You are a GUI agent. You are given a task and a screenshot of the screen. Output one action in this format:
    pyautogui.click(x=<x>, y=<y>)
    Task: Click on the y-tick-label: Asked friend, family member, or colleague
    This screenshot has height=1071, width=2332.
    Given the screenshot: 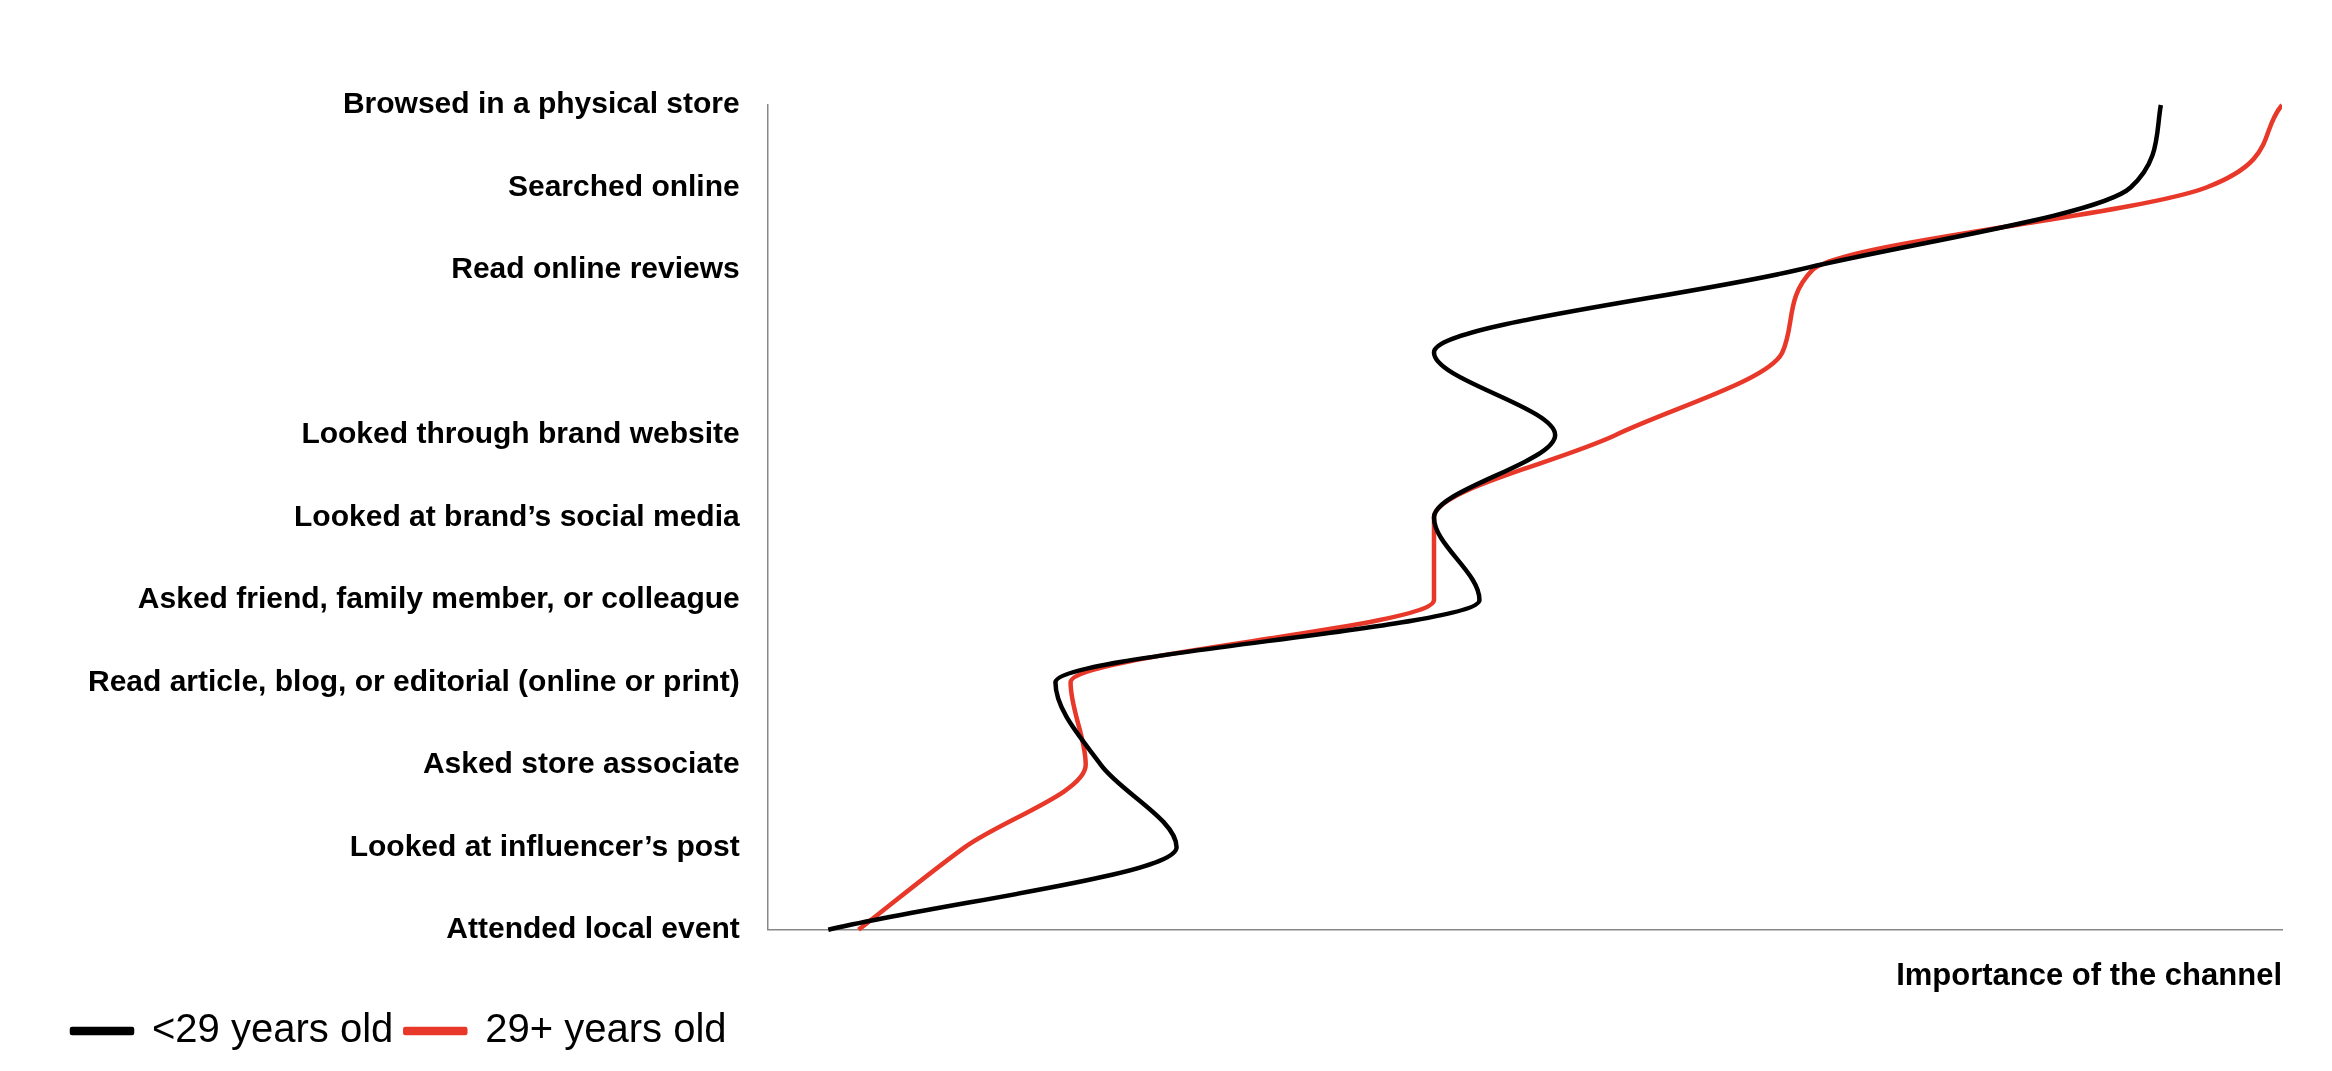 What is the action you would take?
    pyautogui.click(x=438, y=598)
    